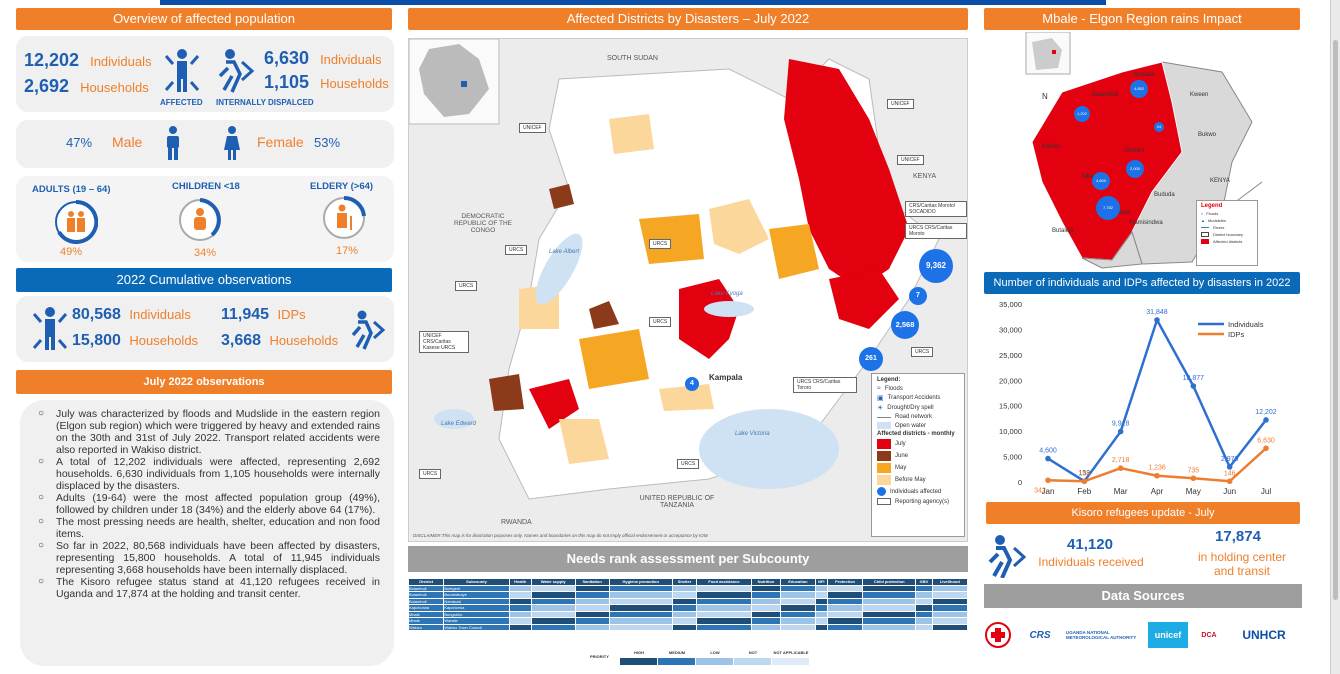 The width and height of the screenshot is (1340, 674). I want to click on table-row: Kapchorwa Kapchorwa, so click(688, 608).